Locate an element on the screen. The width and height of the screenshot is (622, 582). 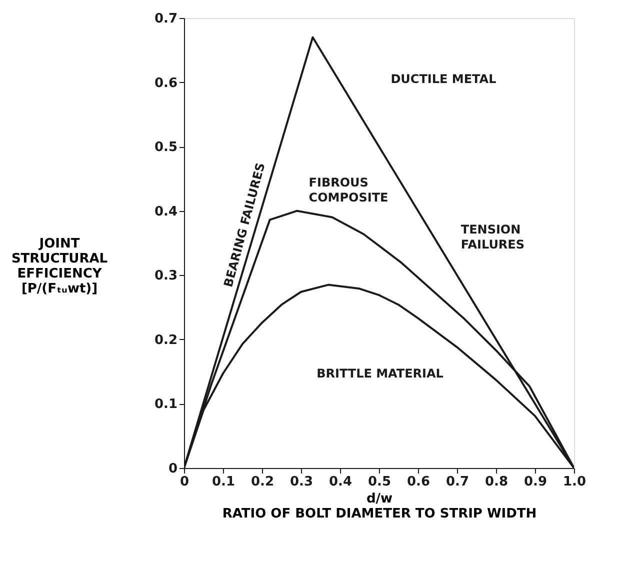
x-tick-label: 0.6 is located at coordinates (418, 482).